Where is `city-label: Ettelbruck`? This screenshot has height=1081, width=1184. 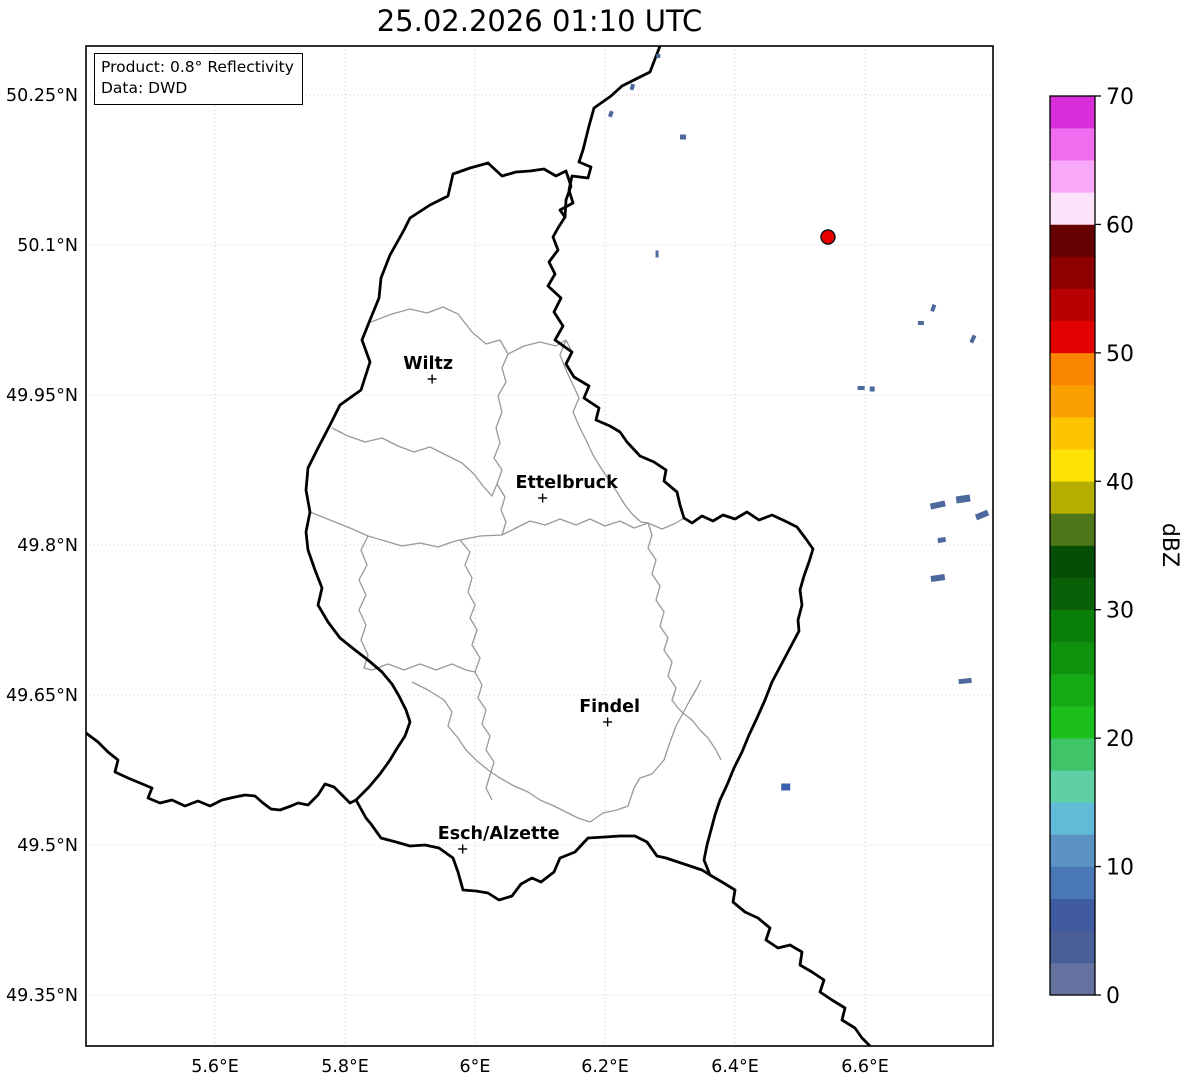
city-label: Ettelbruck is located at coordinates (567, 483).